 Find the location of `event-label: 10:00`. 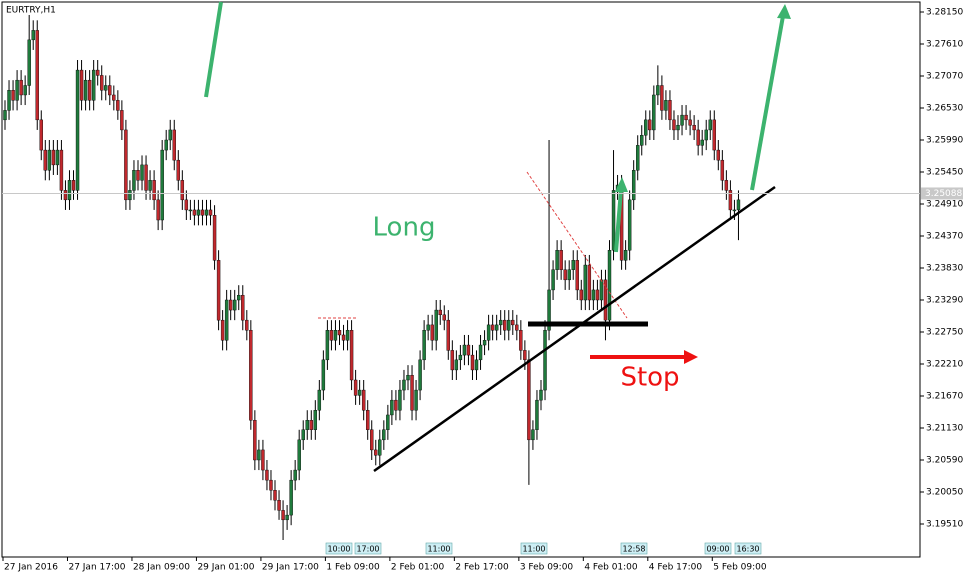

event-label: 10:00 is located at coordinates (338, 549).